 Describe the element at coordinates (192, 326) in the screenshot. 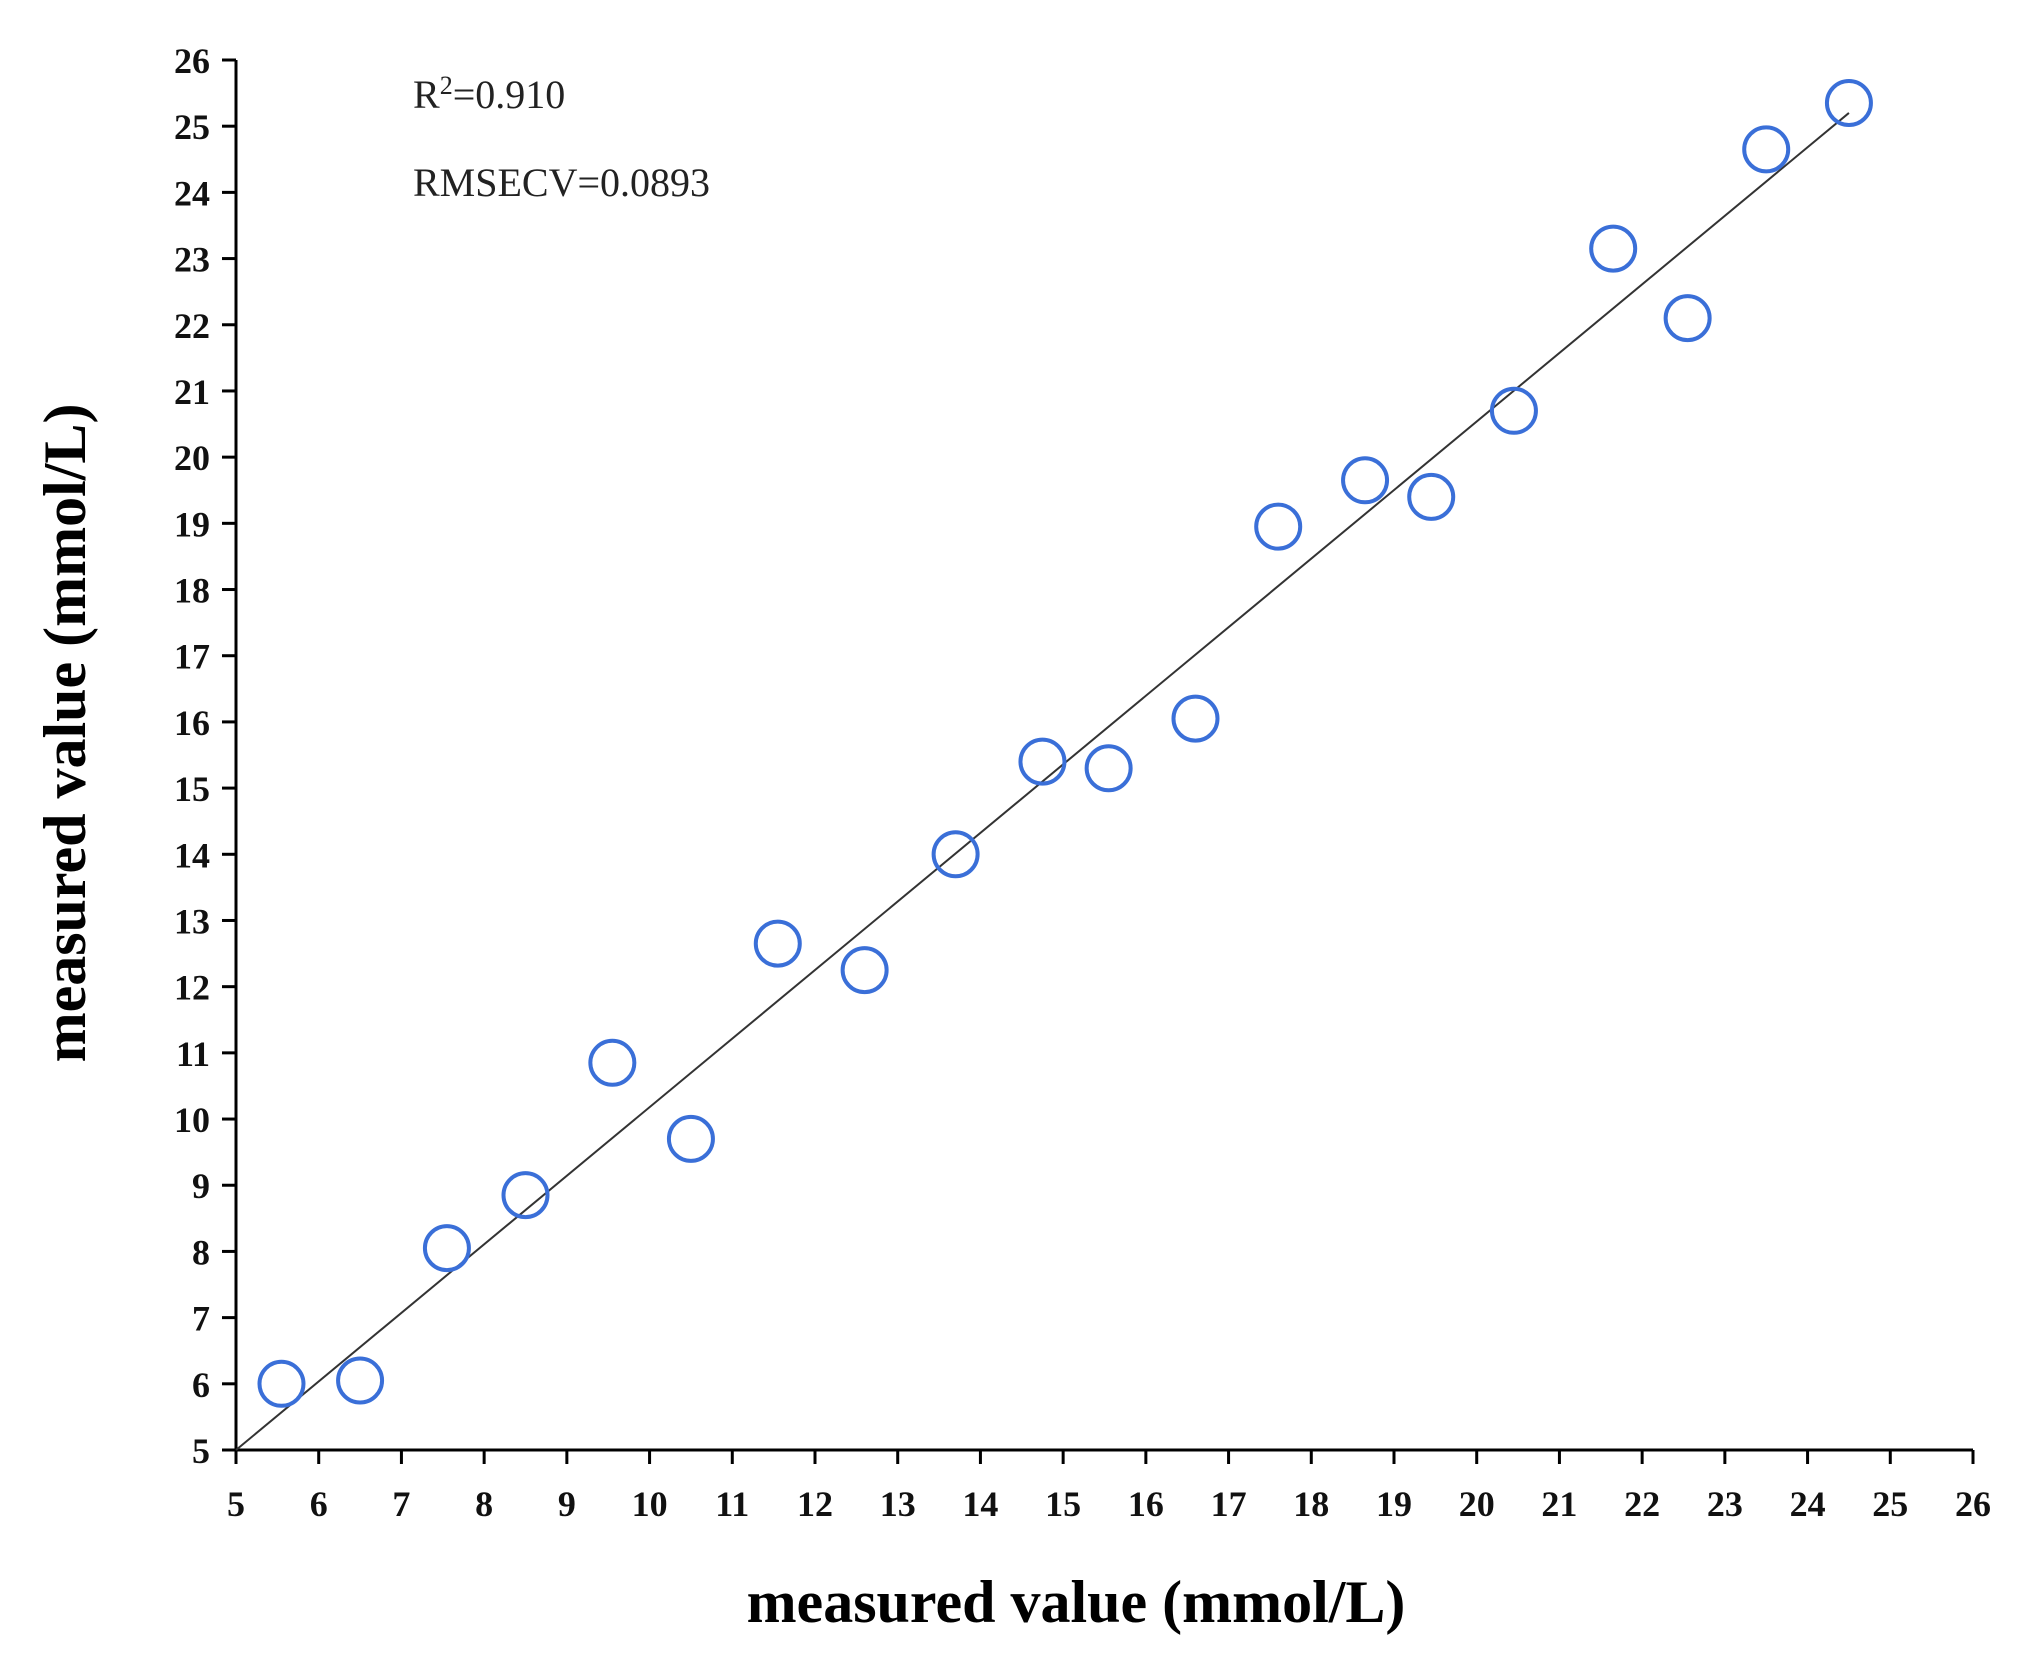

I see `y-tick-label: 22` at that location.